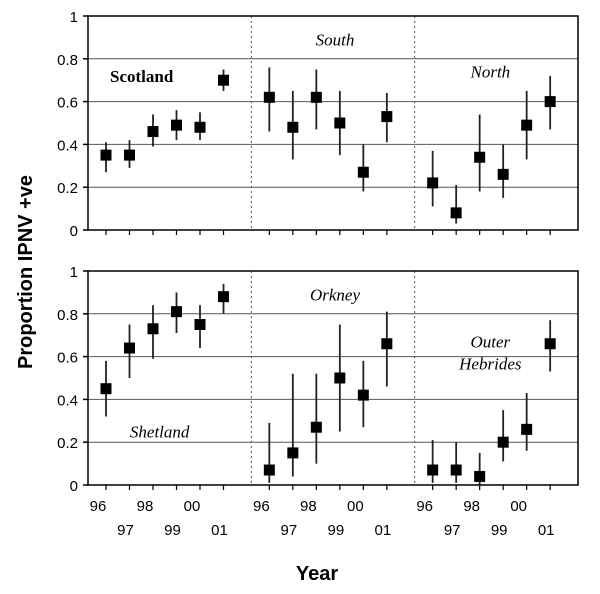 The image size is (600, 594). I want to click on y-axis-title: Proportion IPNV +ve, so click(26, 272).